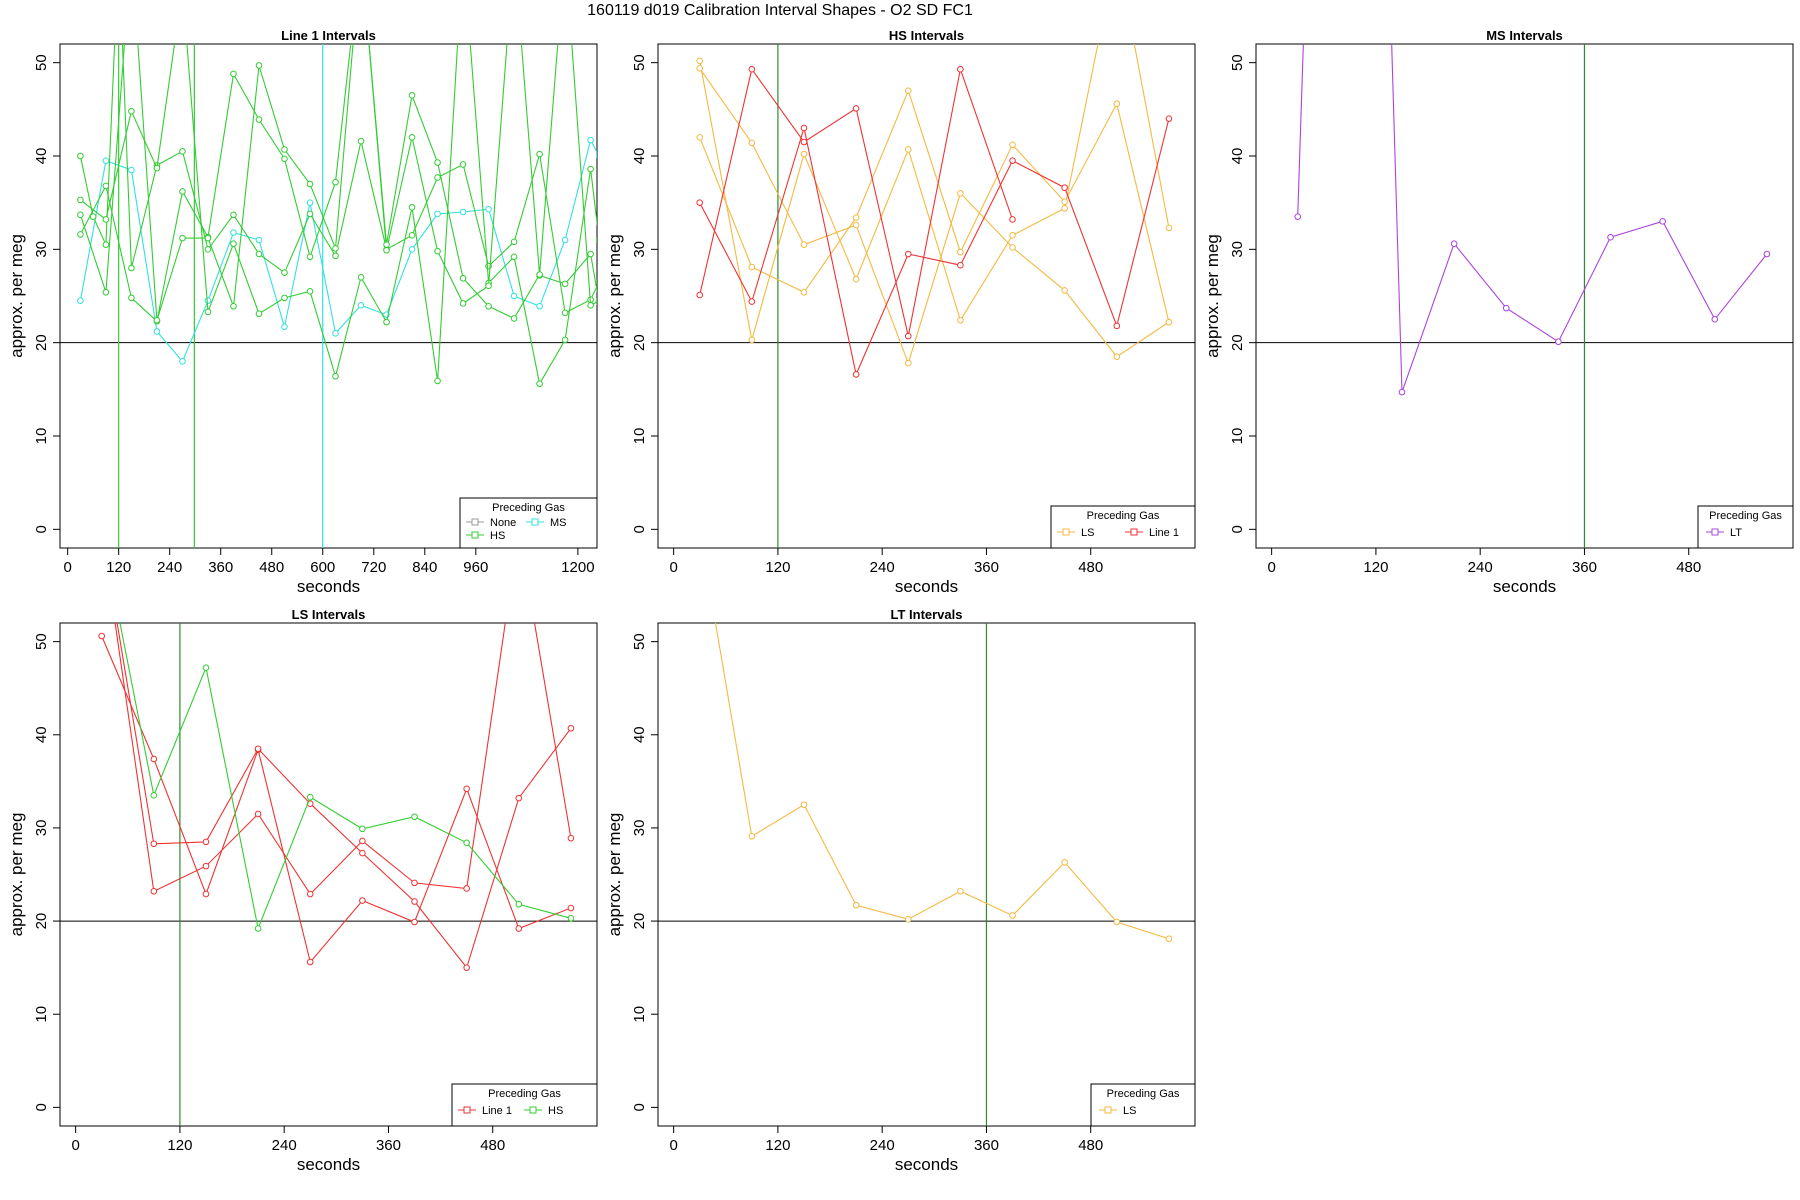 The height and width of the screenshot is (1200, 1800). I want to click on plot-area, so click(328, 296).